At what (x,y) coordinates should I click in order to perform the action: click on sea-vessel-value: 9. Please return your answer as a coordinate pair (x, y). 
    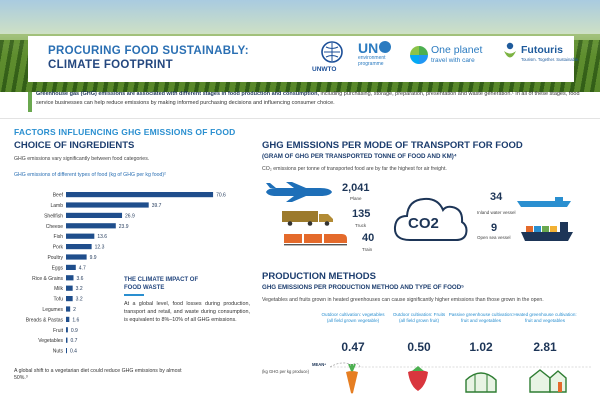
    Looking at the image, I should click on (494, 228).